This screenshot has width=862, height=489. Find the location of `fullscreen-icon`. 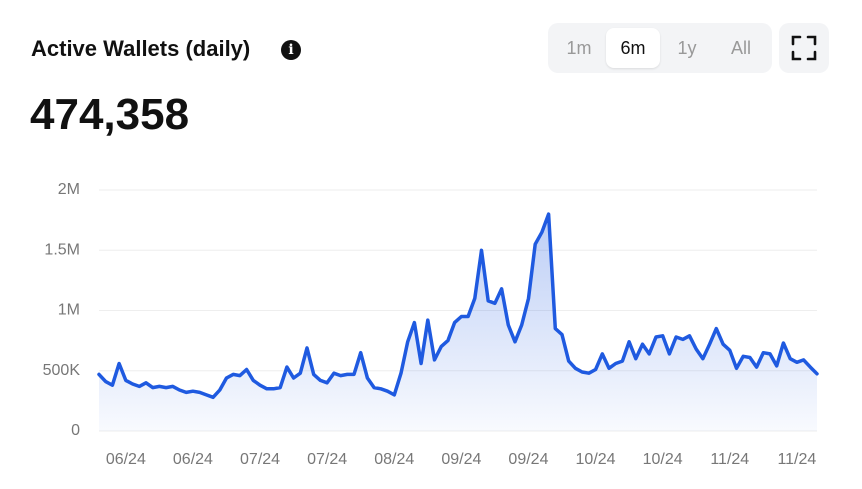

fullscreen-icon is located at coordinates (804, 48).